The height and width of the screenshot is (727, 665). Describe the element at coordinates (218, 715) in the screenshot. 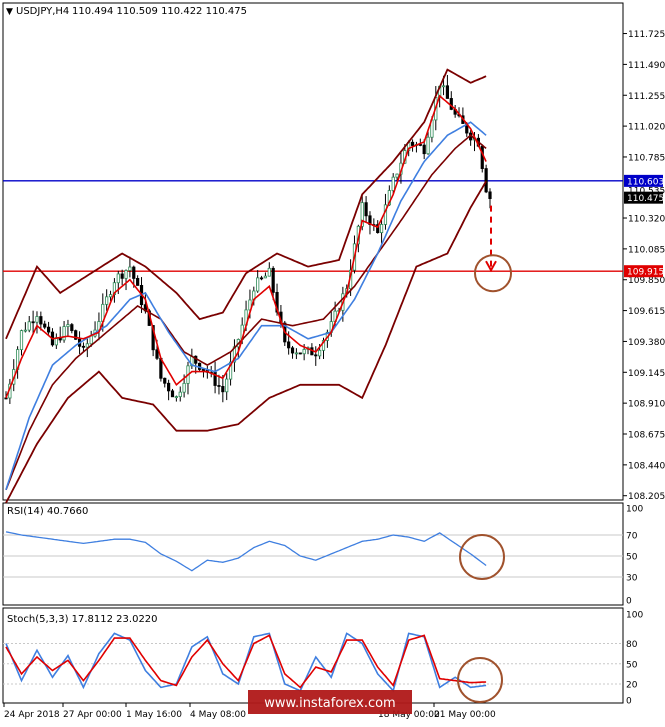

I see `time-tick-label: 4 May 08:00` at that location.